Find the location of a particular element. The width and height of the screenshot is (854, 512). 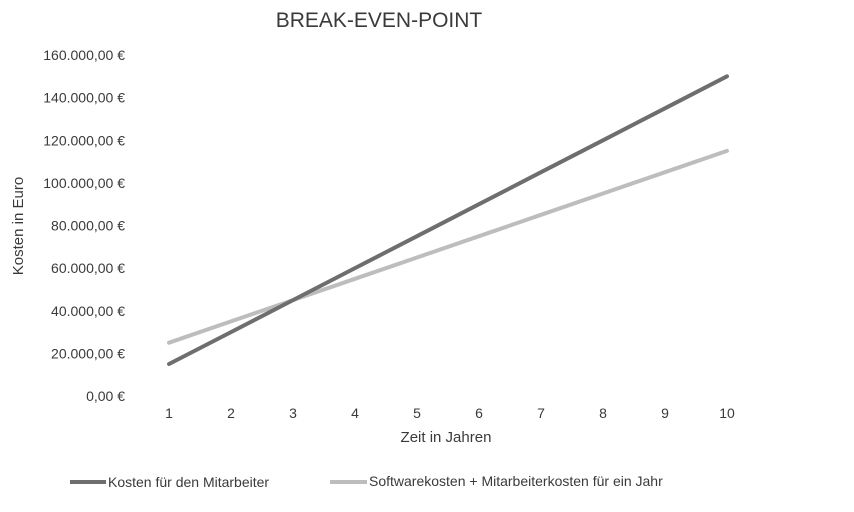

legend-label-employee-costs: Kosten für den Mitarbeiter is located at coordinates (188, 482).